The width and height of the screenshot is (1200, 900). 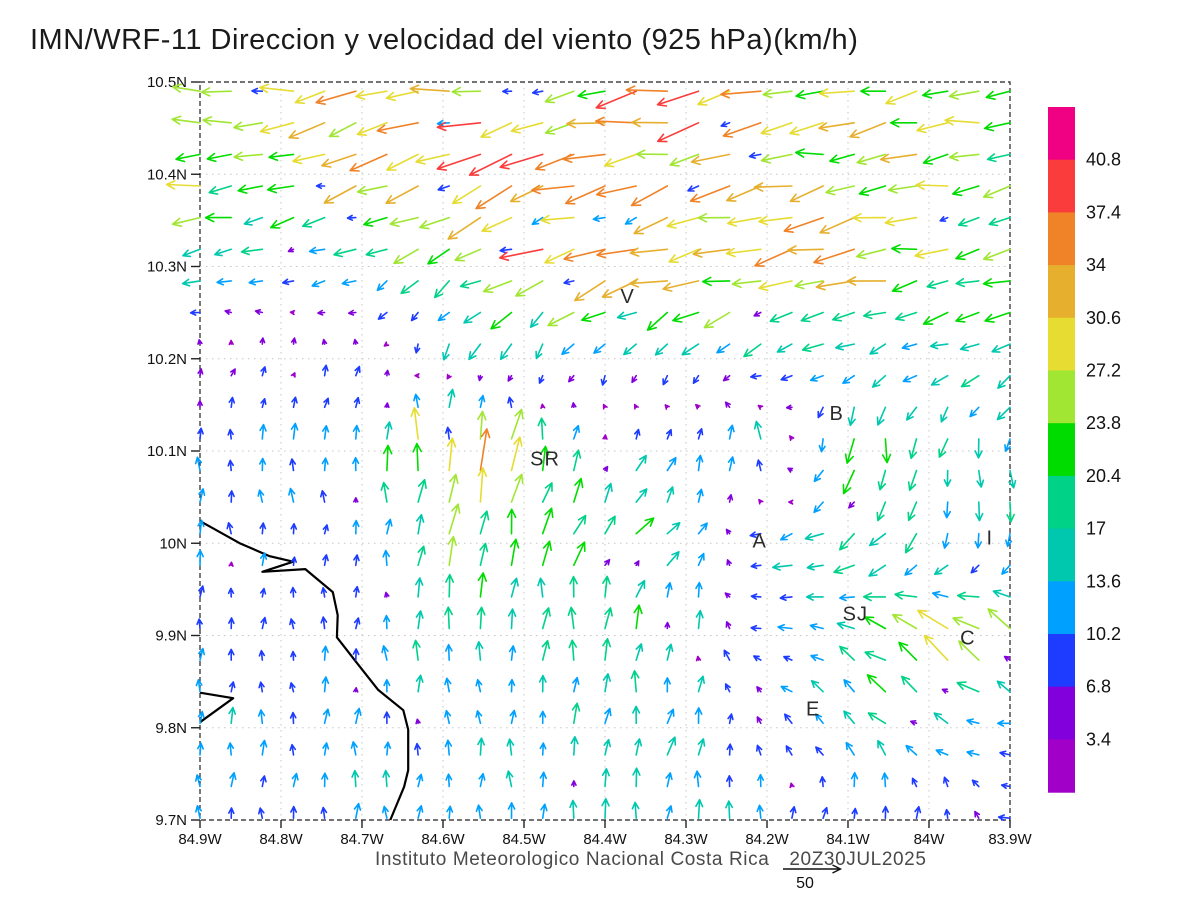 What do you see at coordinates (967, 638) in the screenshot?
I see `city-label-c: C` at bounding box center [967, 638].